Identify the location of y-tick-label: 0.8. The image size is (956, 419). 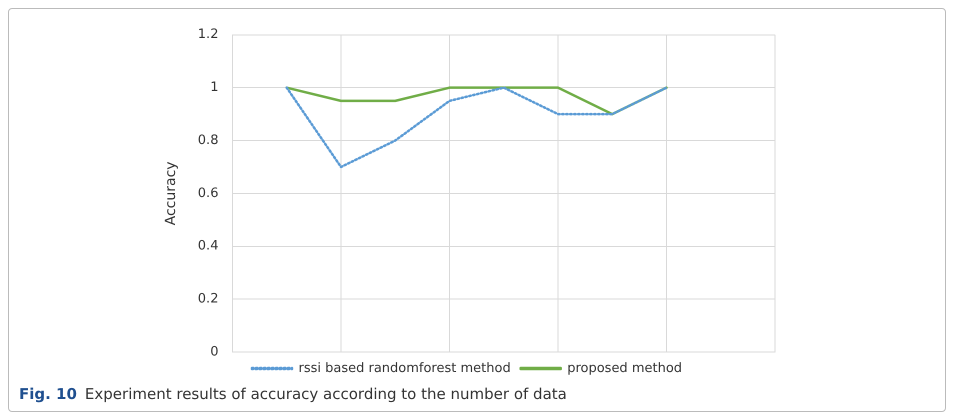
(208, 140).